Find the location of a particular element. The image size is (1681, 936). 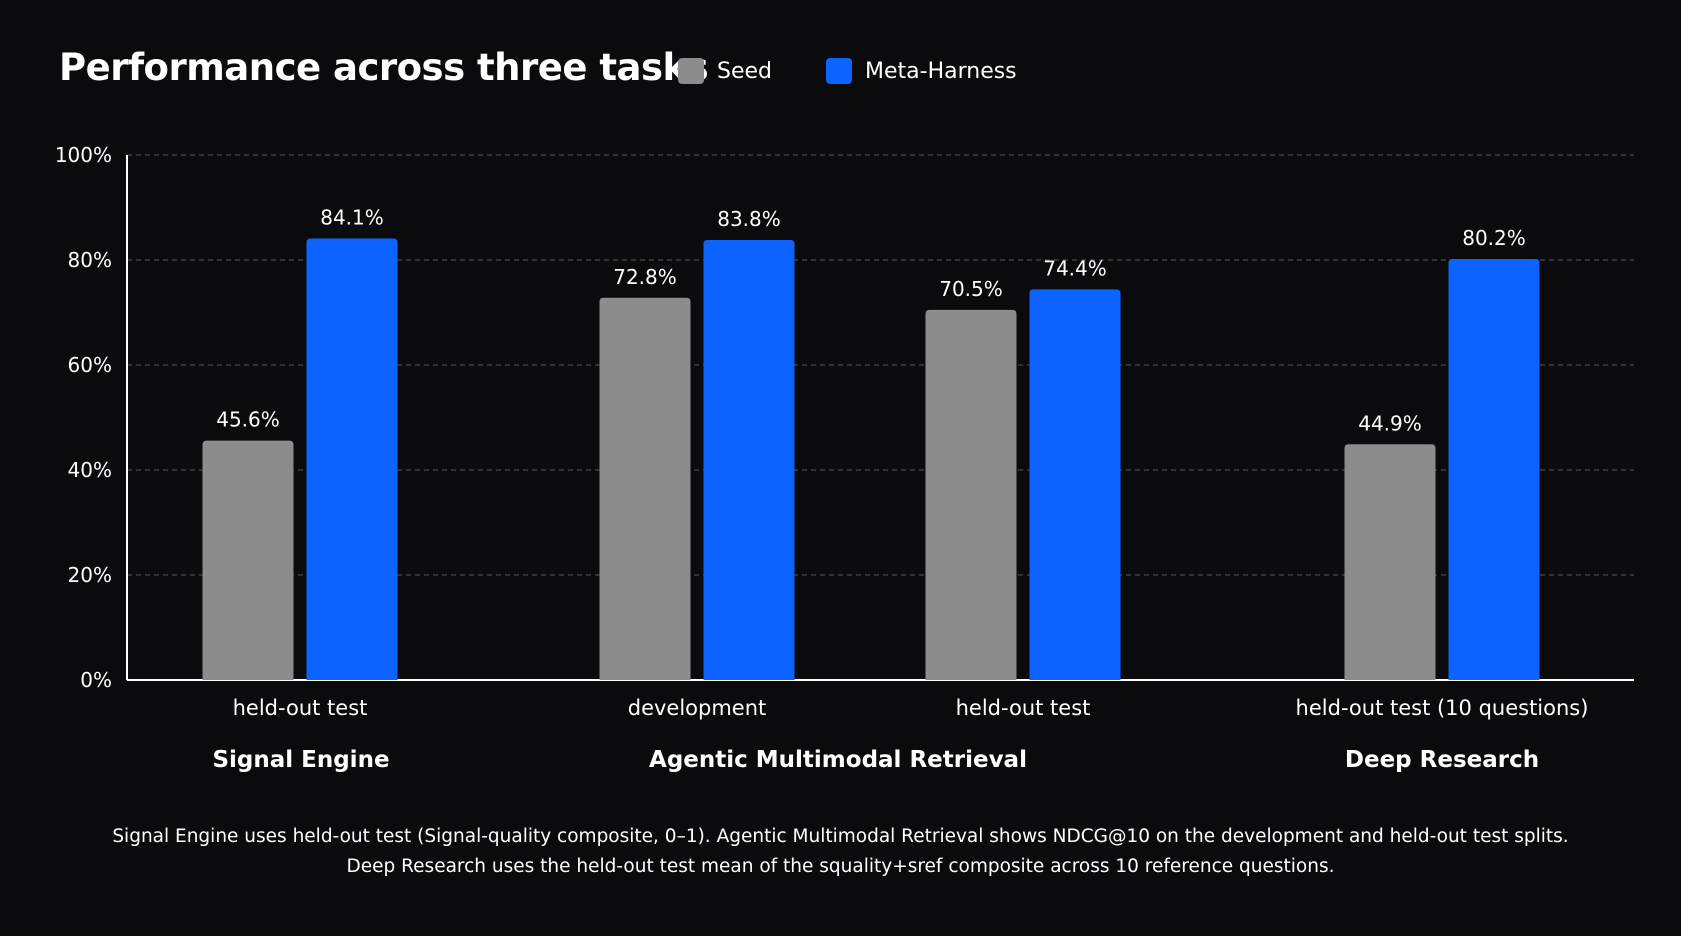

data-label: 83.8% is located at coordinates (749, 219).